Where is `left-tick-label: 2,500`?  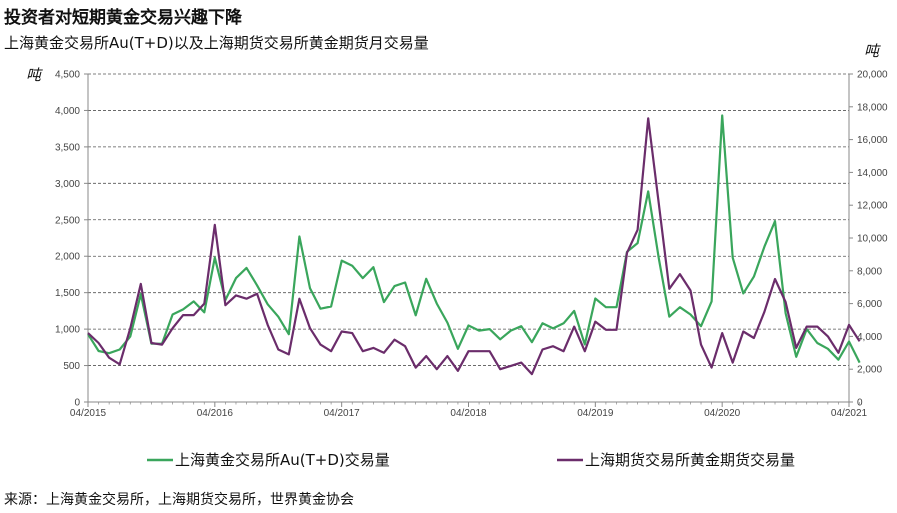 left-tick-label: 2,500 is located at coordinates (67, 220).